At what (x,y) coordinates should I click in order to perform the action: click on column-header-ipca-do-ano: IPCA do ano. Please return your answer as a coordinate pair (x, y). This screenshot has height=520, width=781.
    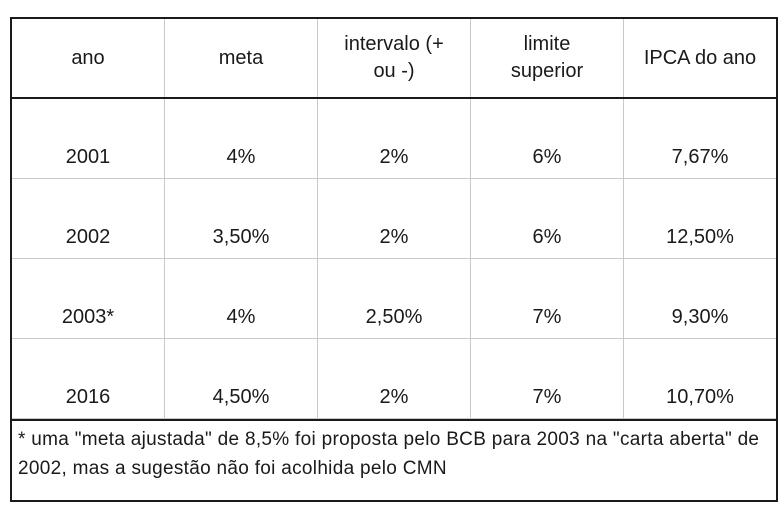
    Looking at the image, I should click on (700, 57).